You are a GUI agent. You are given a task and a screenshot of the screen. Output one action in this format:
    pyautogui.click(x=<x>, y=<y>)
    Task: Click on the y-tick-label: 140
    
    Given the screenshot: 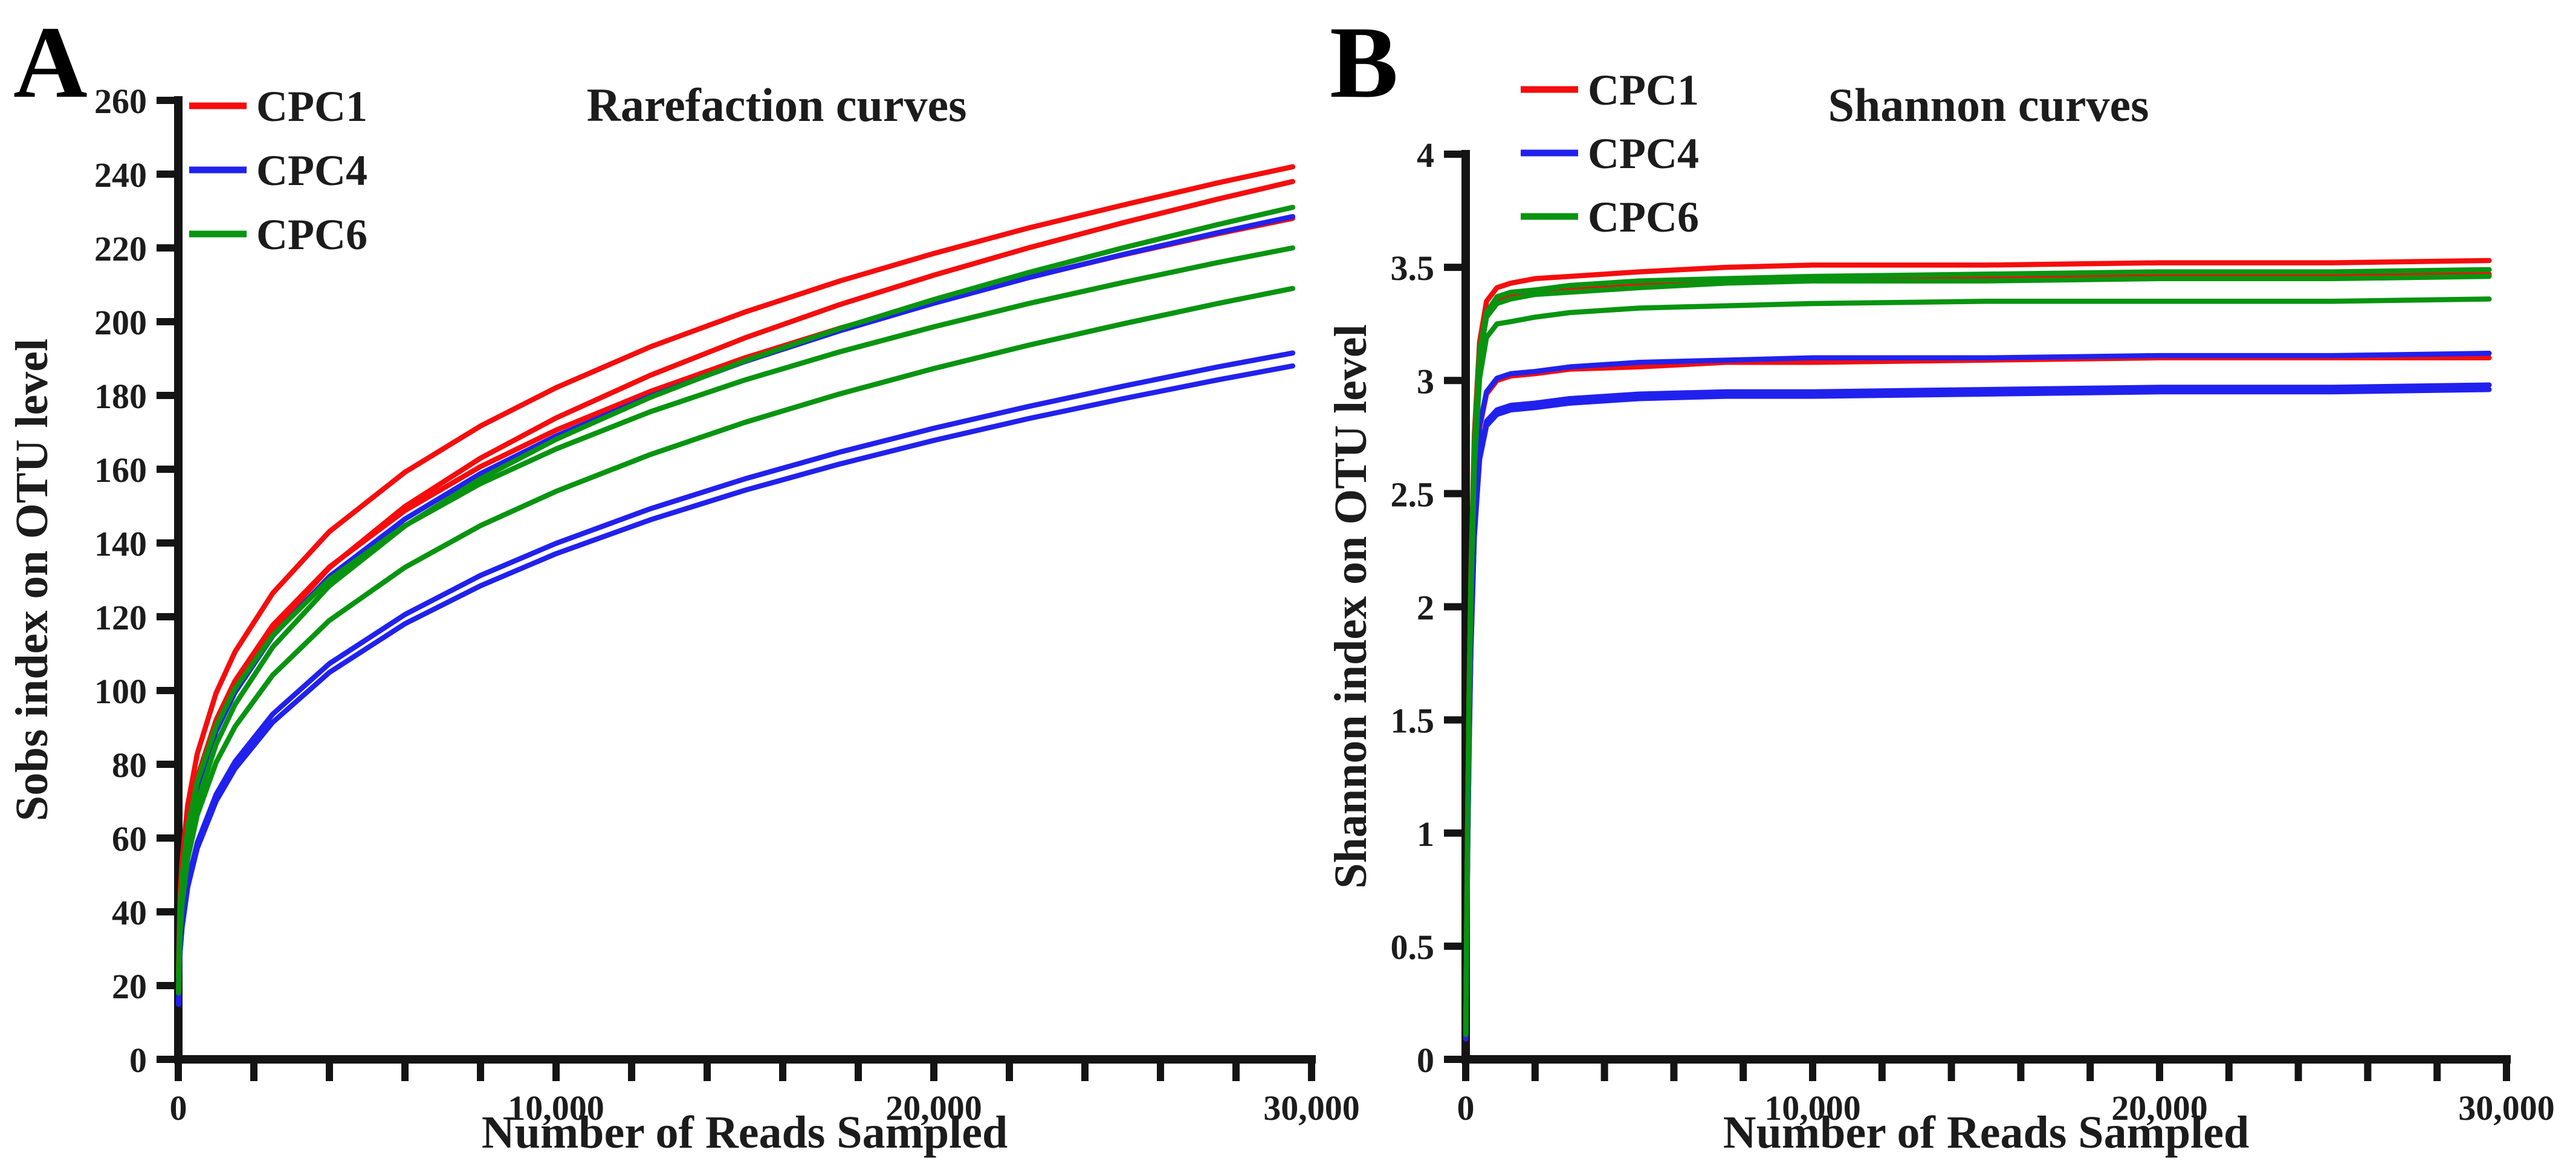 What is the action you would take?
    pyautogui.click(x=120, y=544)
    